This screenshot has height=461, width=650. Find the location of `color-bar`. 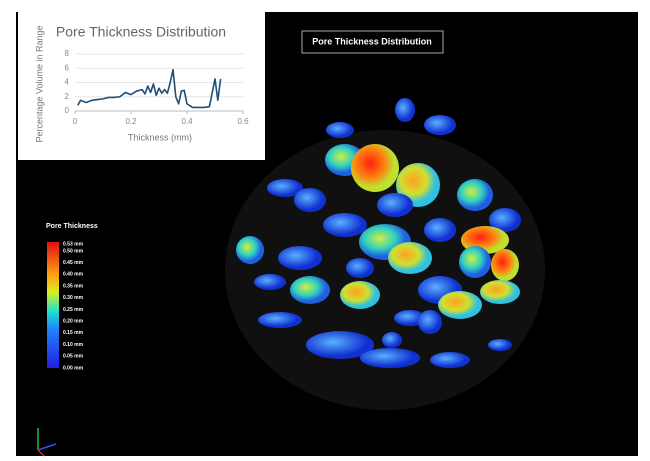

color-bar is located at coordinates (53, 305).